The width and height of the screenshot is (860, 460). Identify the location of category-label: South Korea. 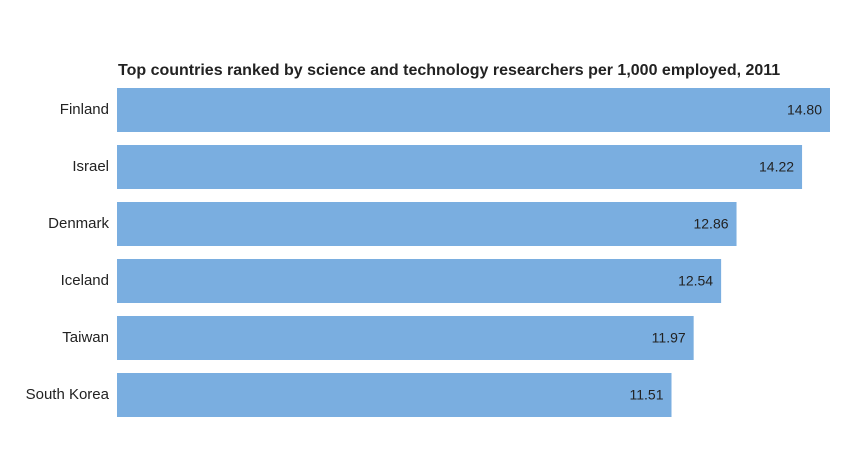
(68, 394).